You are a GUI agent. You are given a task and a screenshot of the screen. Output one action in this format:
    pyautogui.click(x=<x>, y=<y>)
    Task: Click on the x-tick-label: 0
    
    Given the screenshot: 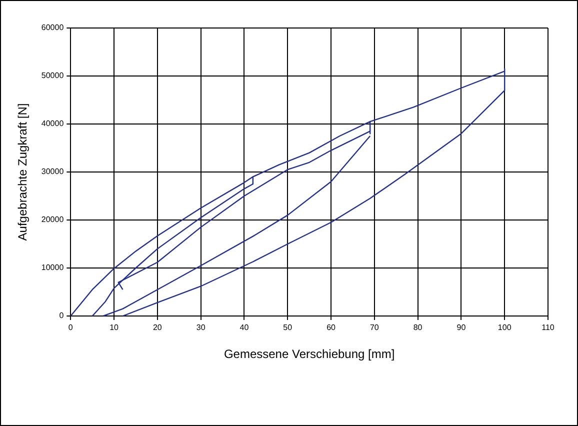 What is the action you would take?
    pyautogui.click(x=71, y=327)
    